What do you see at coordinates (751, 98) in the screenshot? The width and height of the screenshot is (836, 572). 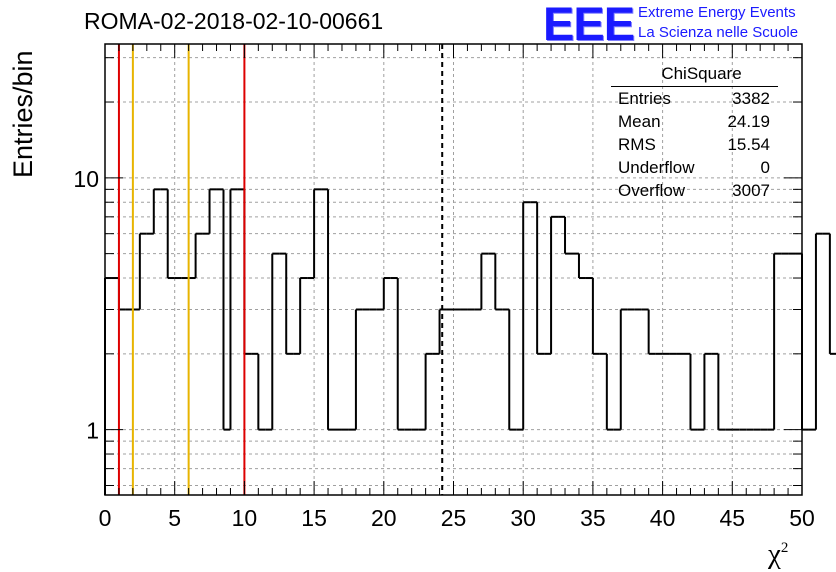 I see `stats-value: 3382` at bounding box center [751, 98].